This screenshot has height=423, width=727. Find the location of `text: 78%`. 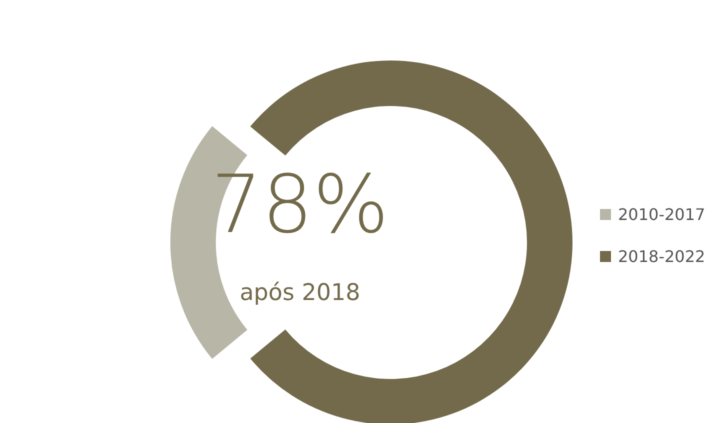

text: 78% is located at coordinates (300, 204).